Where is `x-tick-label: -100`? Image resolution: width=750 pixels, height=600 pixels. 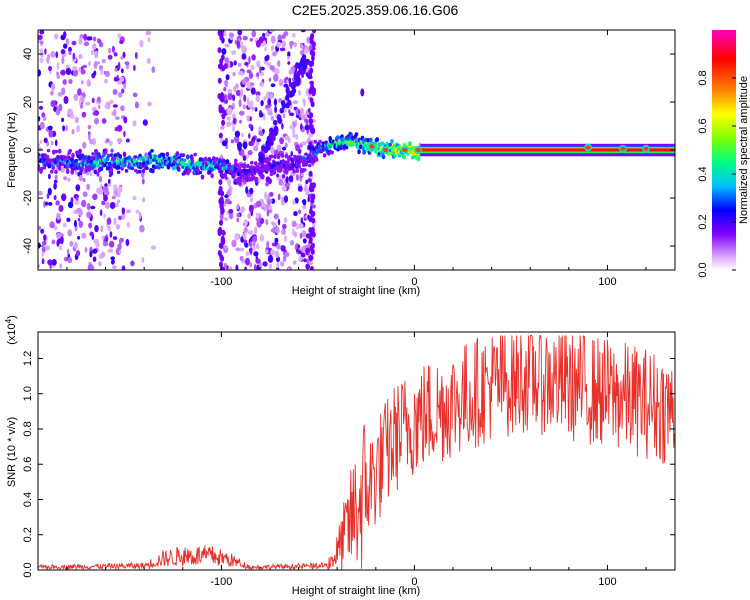 x-tick-label: -100 is located at coordinates (221, 582).